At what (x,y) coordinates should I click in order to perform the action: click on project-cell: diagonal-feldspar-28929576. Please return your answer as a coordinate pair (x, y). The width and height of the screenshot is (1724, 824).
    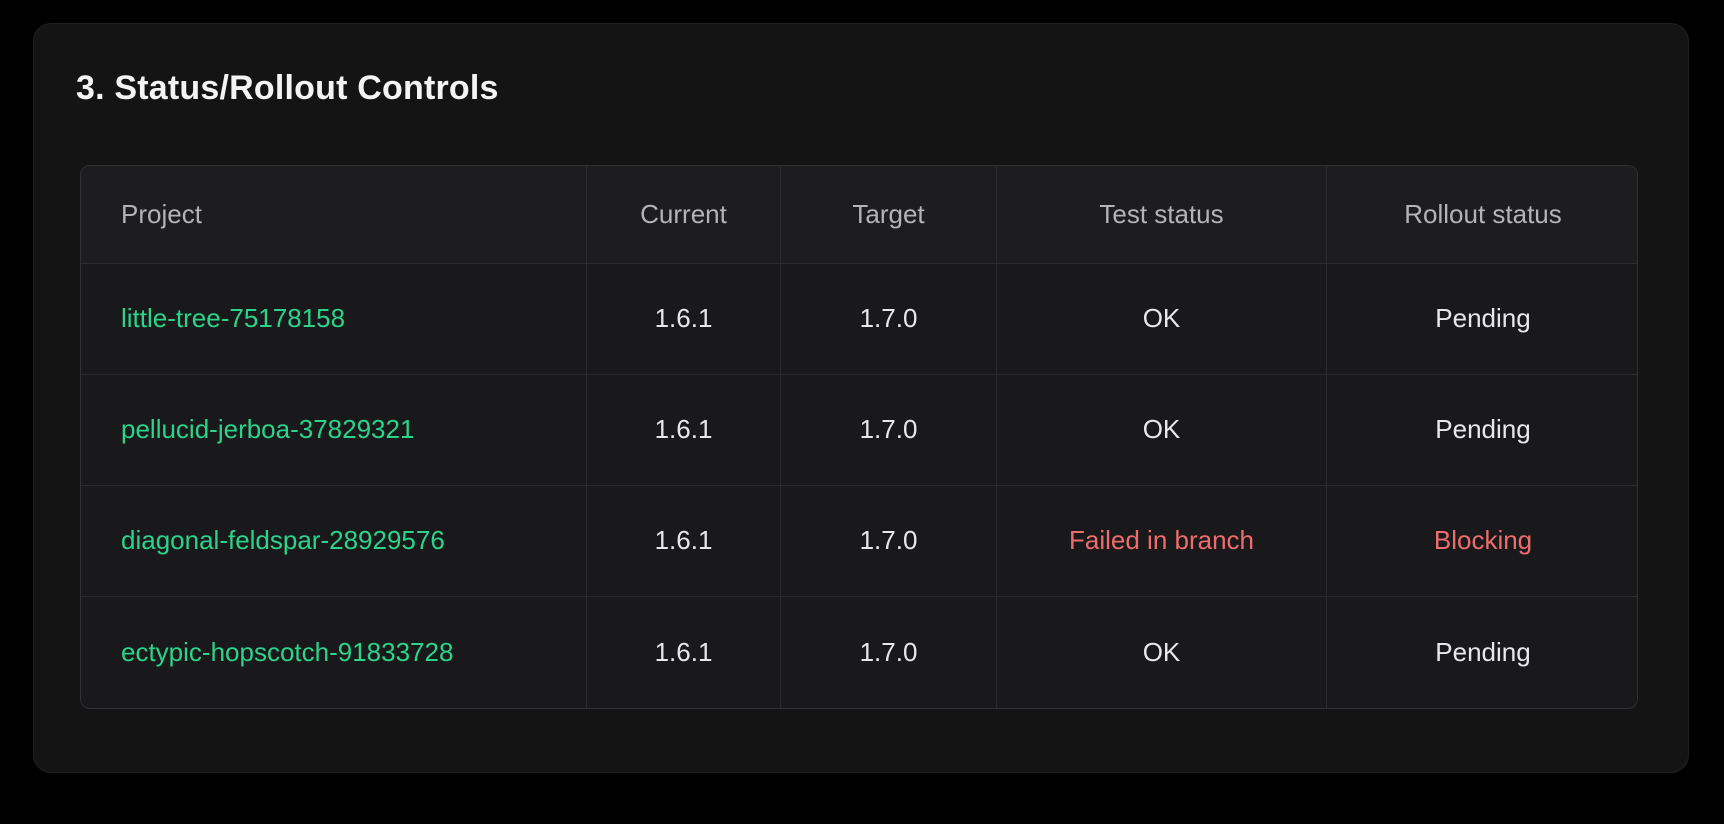
    Looking at the image, I should click on (334, 541).